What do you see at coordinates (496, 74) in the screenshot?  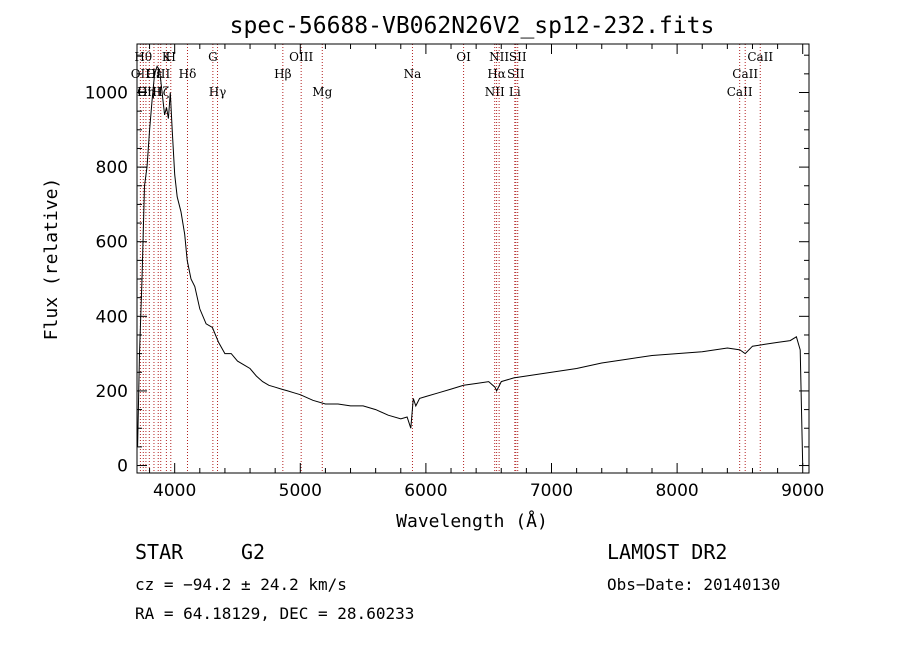 I see `line-marker-label: Hα` at bounding box center [496, 74].